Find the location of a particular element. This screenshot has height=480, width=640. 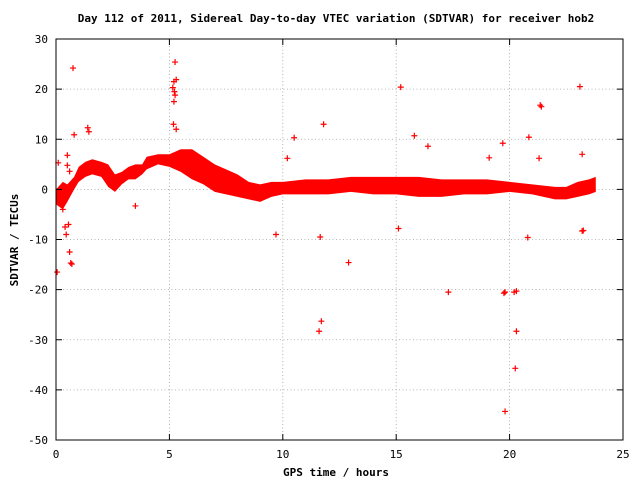

x-tick-label: 0 is located at coordinates (56, 454).